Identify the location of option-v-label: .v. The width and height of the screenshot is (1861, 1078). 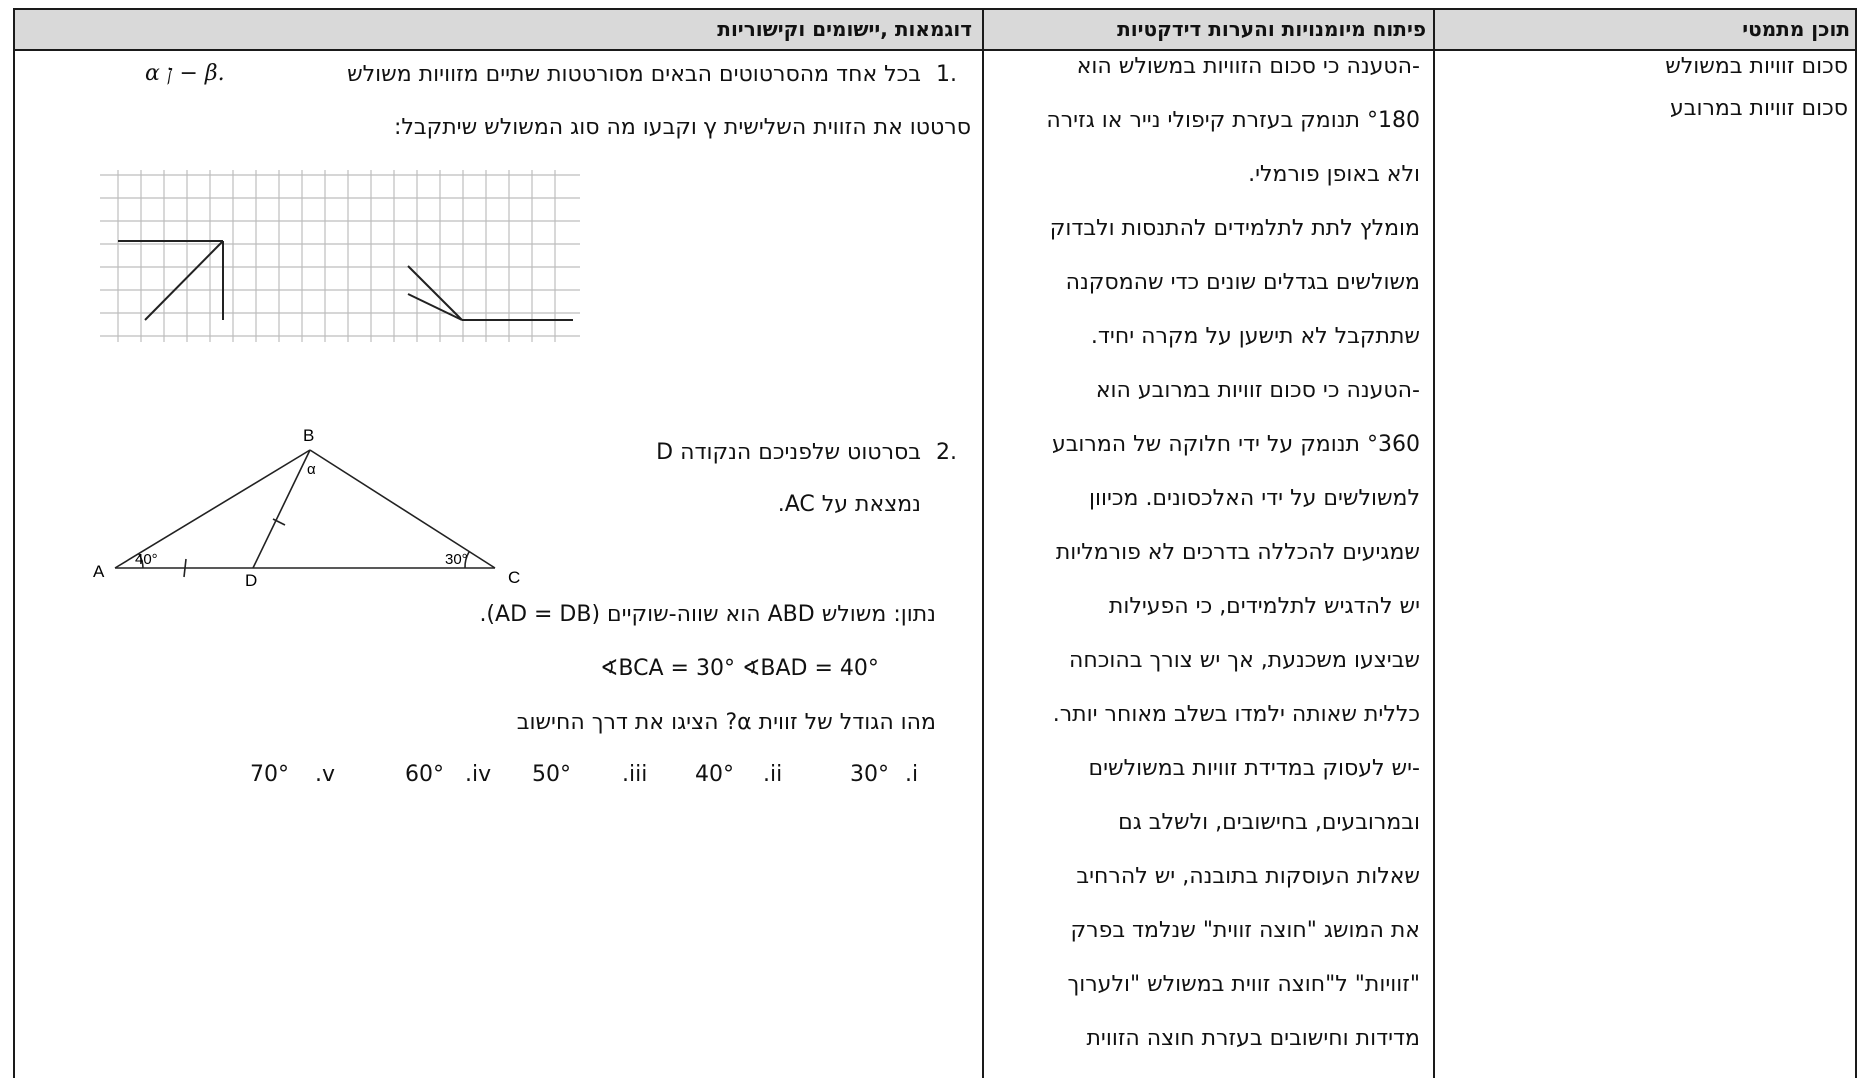
(325, 774).